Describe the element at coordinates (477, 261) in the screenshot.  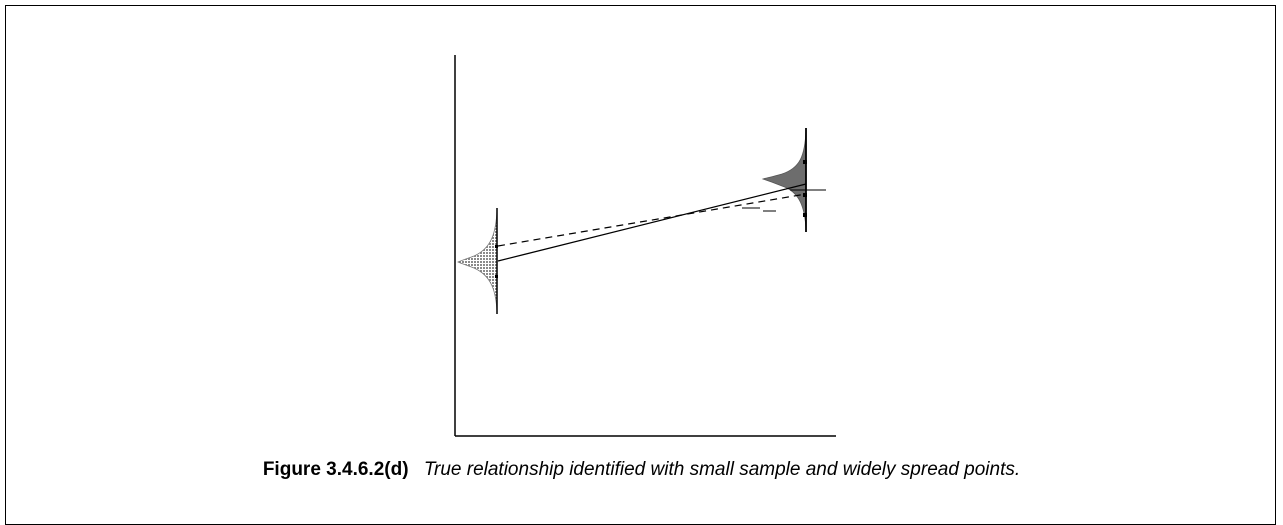
I see `left-distribution` at that location.